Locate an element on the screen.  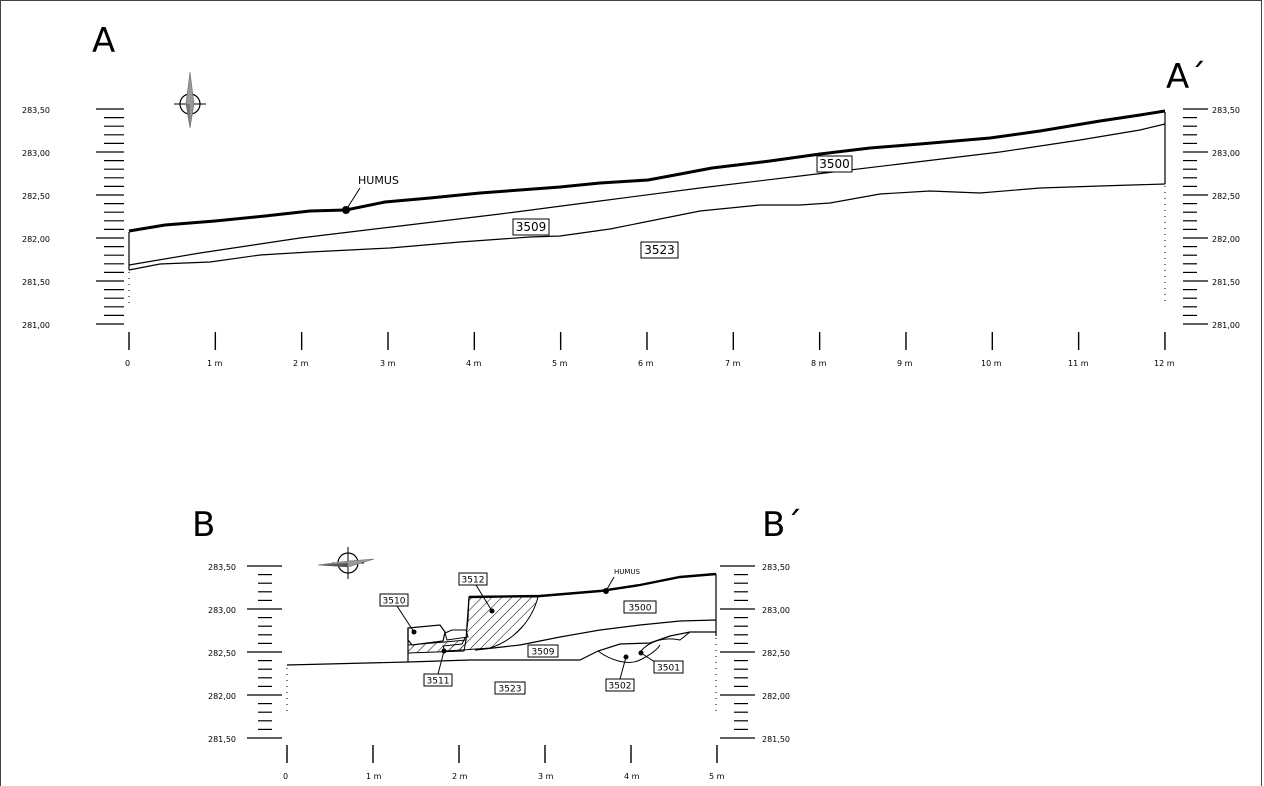
profile-a-end-label: A´ is located at coordinates (1186, 77).